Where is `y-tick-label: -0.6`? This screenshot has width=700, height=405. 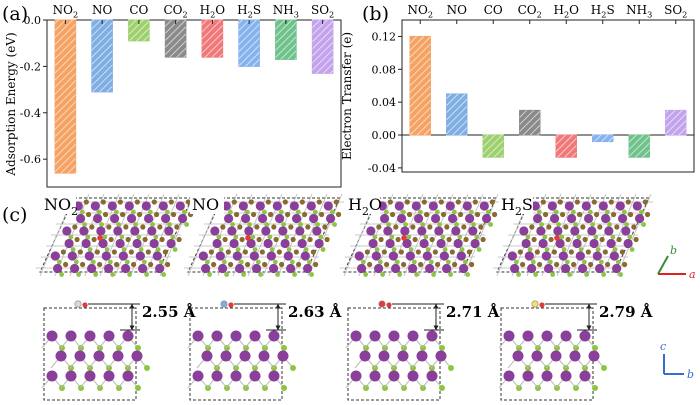 y-tick-label: -0.6 is located at coordinates (30, 159).